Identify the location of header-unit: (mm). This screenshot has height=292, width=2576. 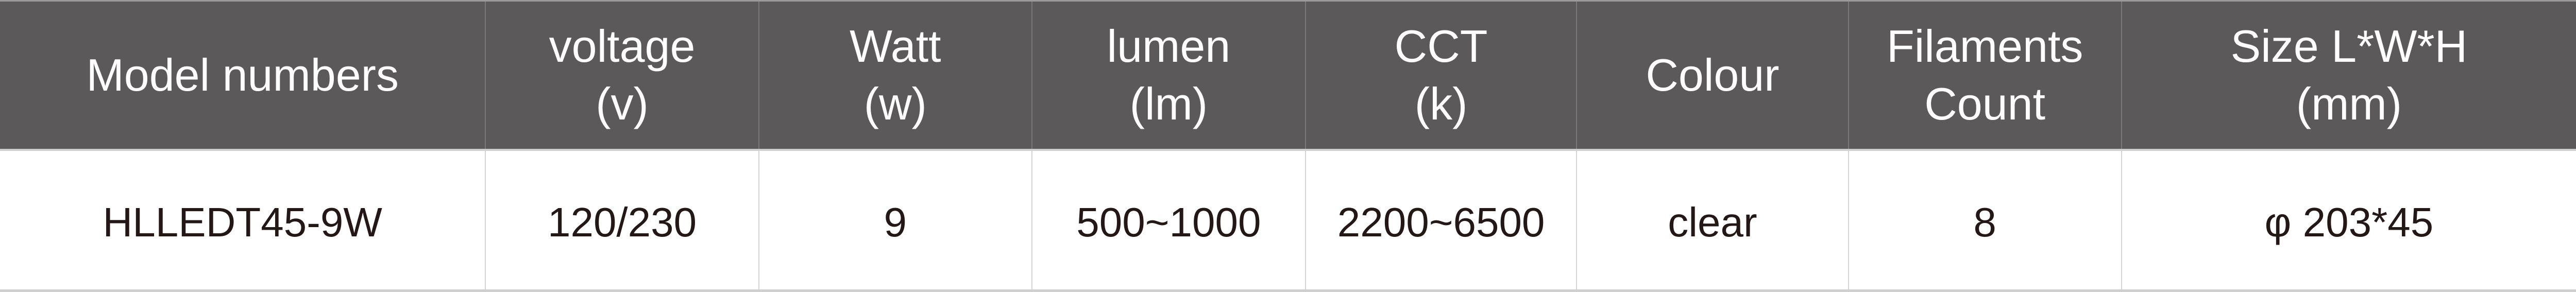
(2349, 103).